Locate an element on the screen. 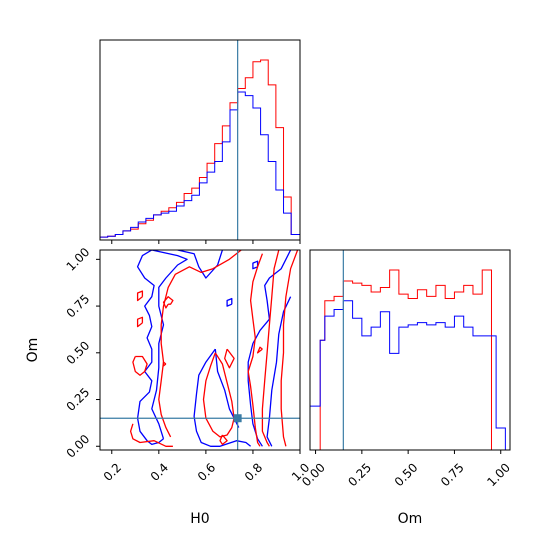  joint-ytick-label-2: 0.50 is located at coordinates (78, 352).